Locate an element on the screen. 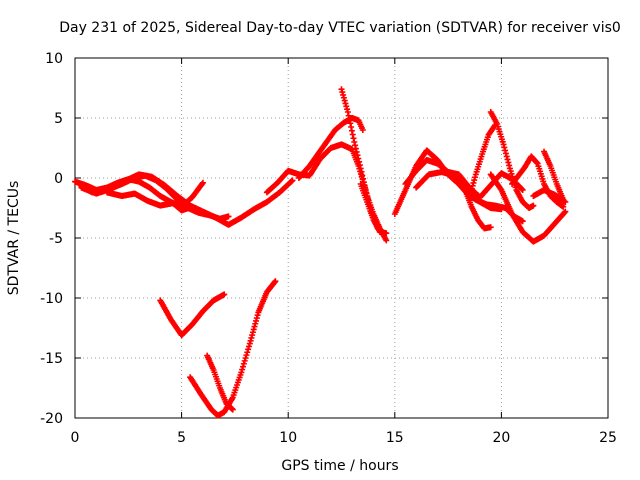 The width and height of the screenshot is (640, 480). y-tick-label: -15 is located at coordinates (51, 359).